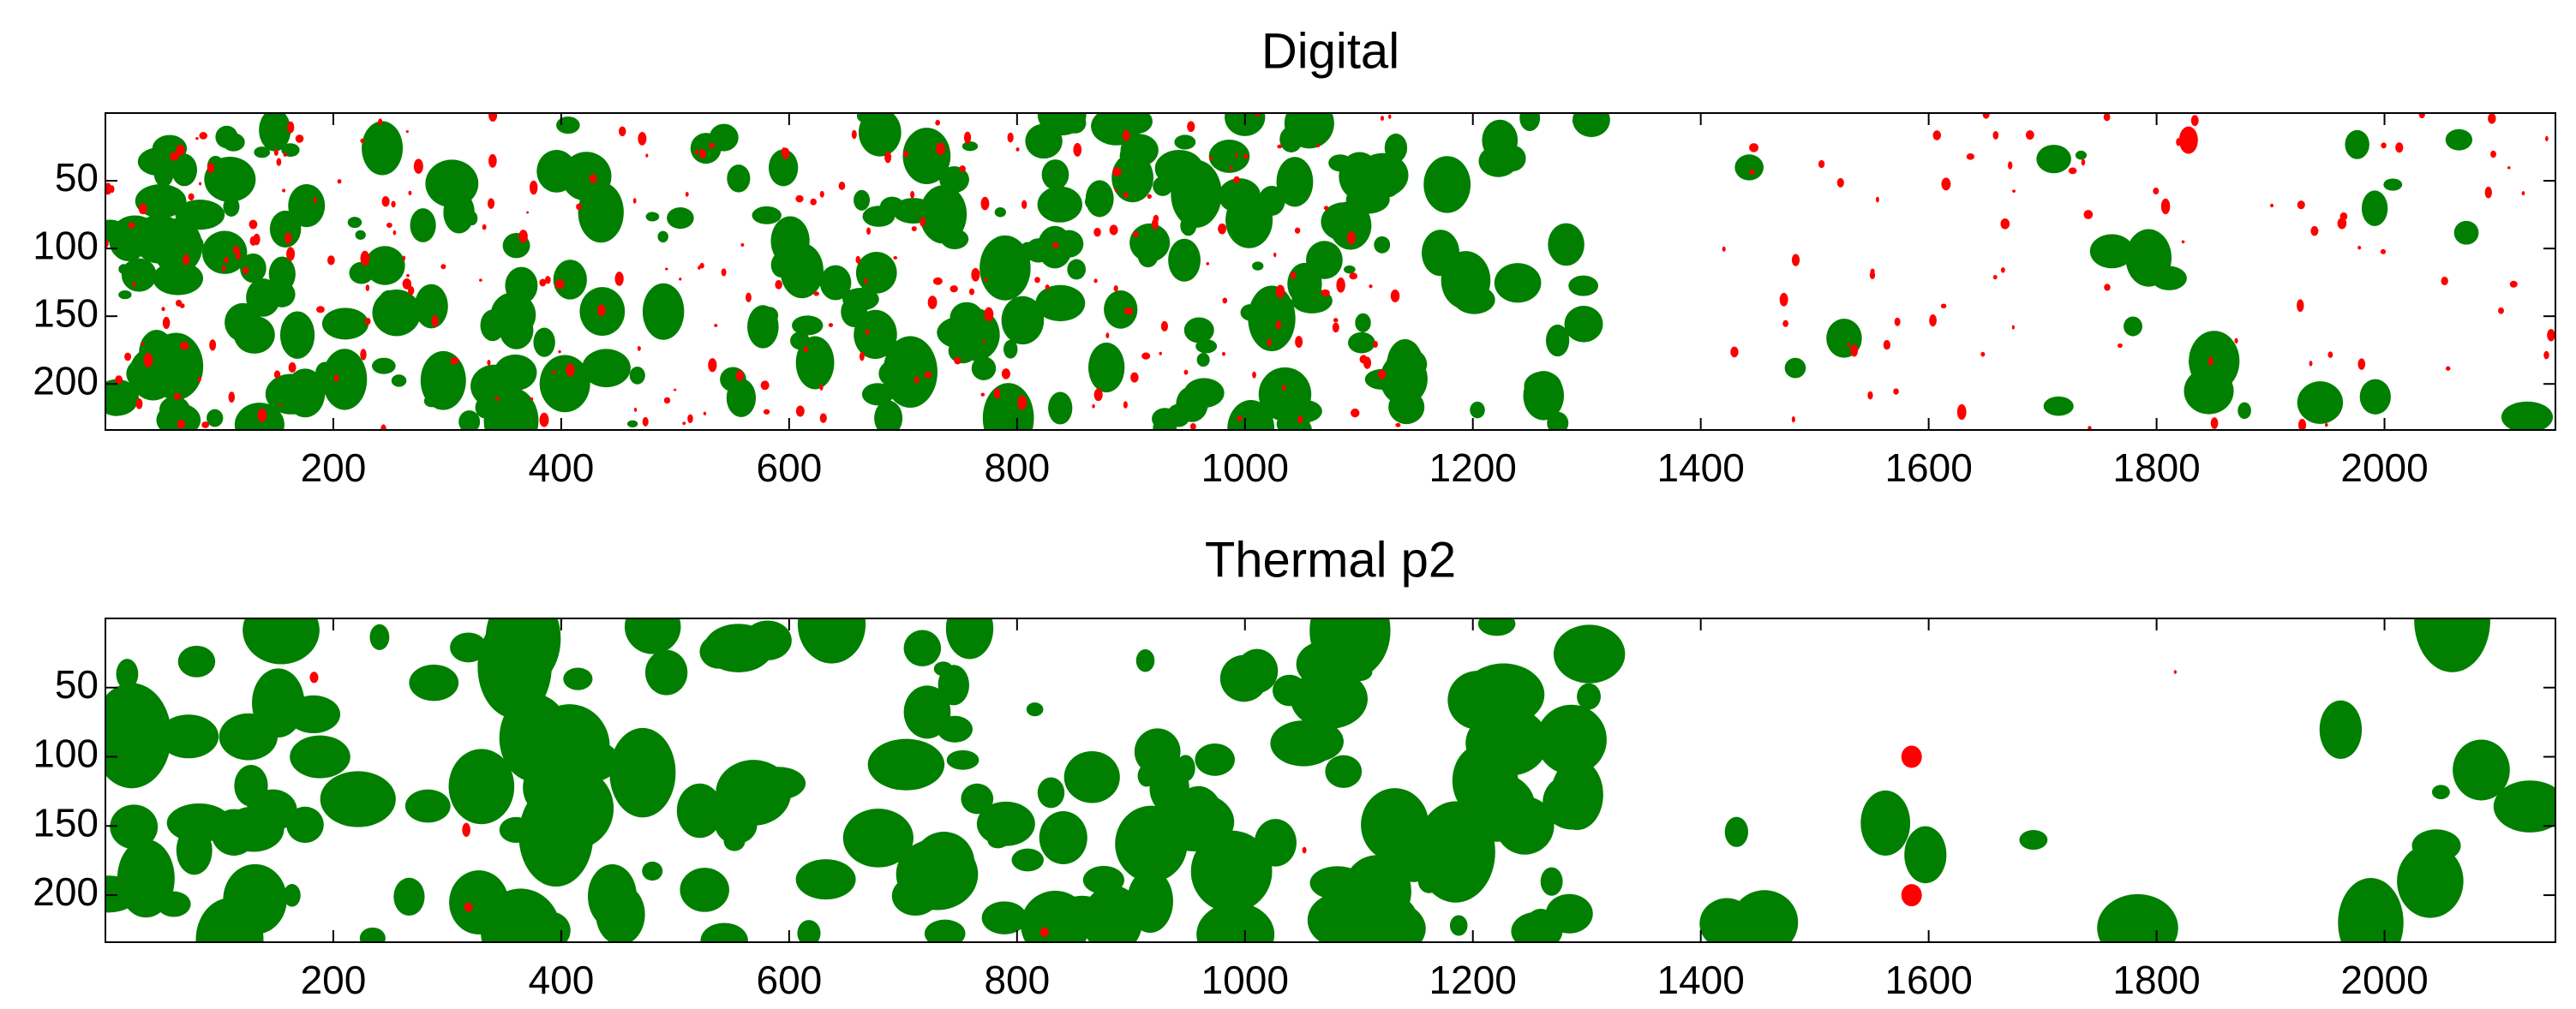 This screenshot has height=1009, width=2576. I want to click on y-tick-label: 100, so click(66, 753).